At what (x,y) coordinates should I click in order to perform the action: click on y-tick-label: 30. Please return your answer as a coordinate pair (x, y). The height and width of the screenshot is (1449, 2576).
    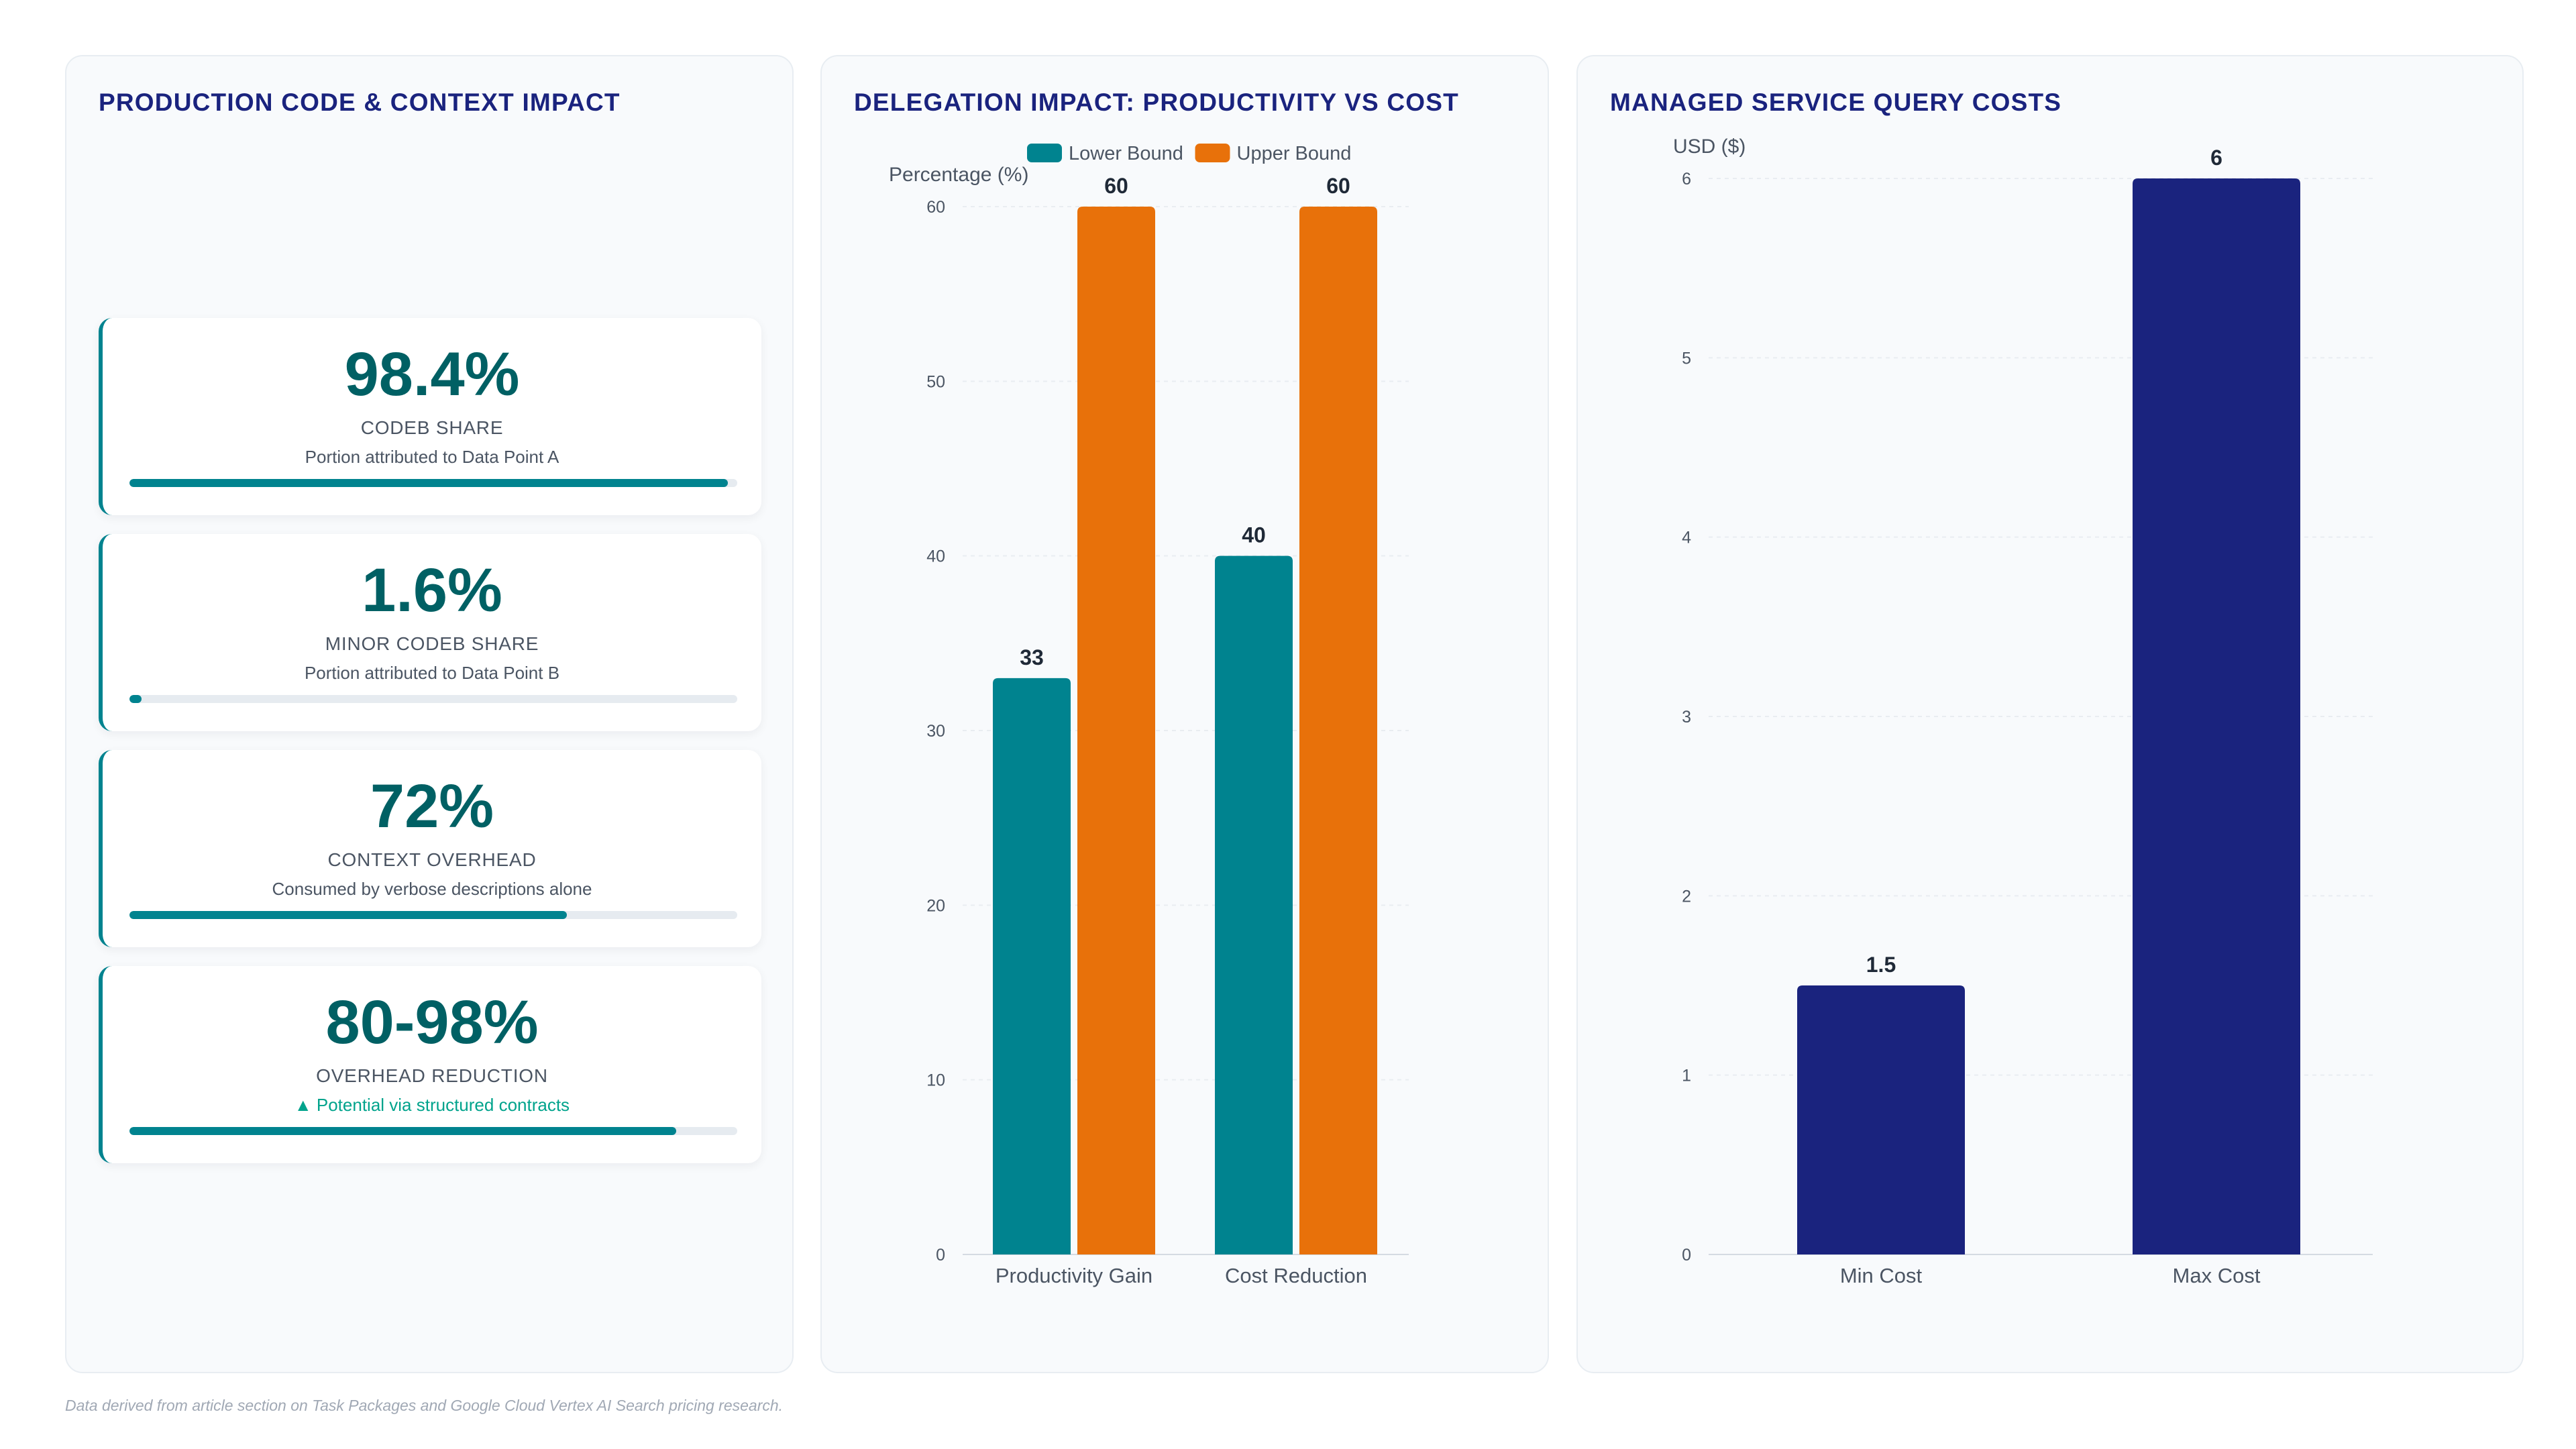
    Looking at the image, I should click on (935, 731).